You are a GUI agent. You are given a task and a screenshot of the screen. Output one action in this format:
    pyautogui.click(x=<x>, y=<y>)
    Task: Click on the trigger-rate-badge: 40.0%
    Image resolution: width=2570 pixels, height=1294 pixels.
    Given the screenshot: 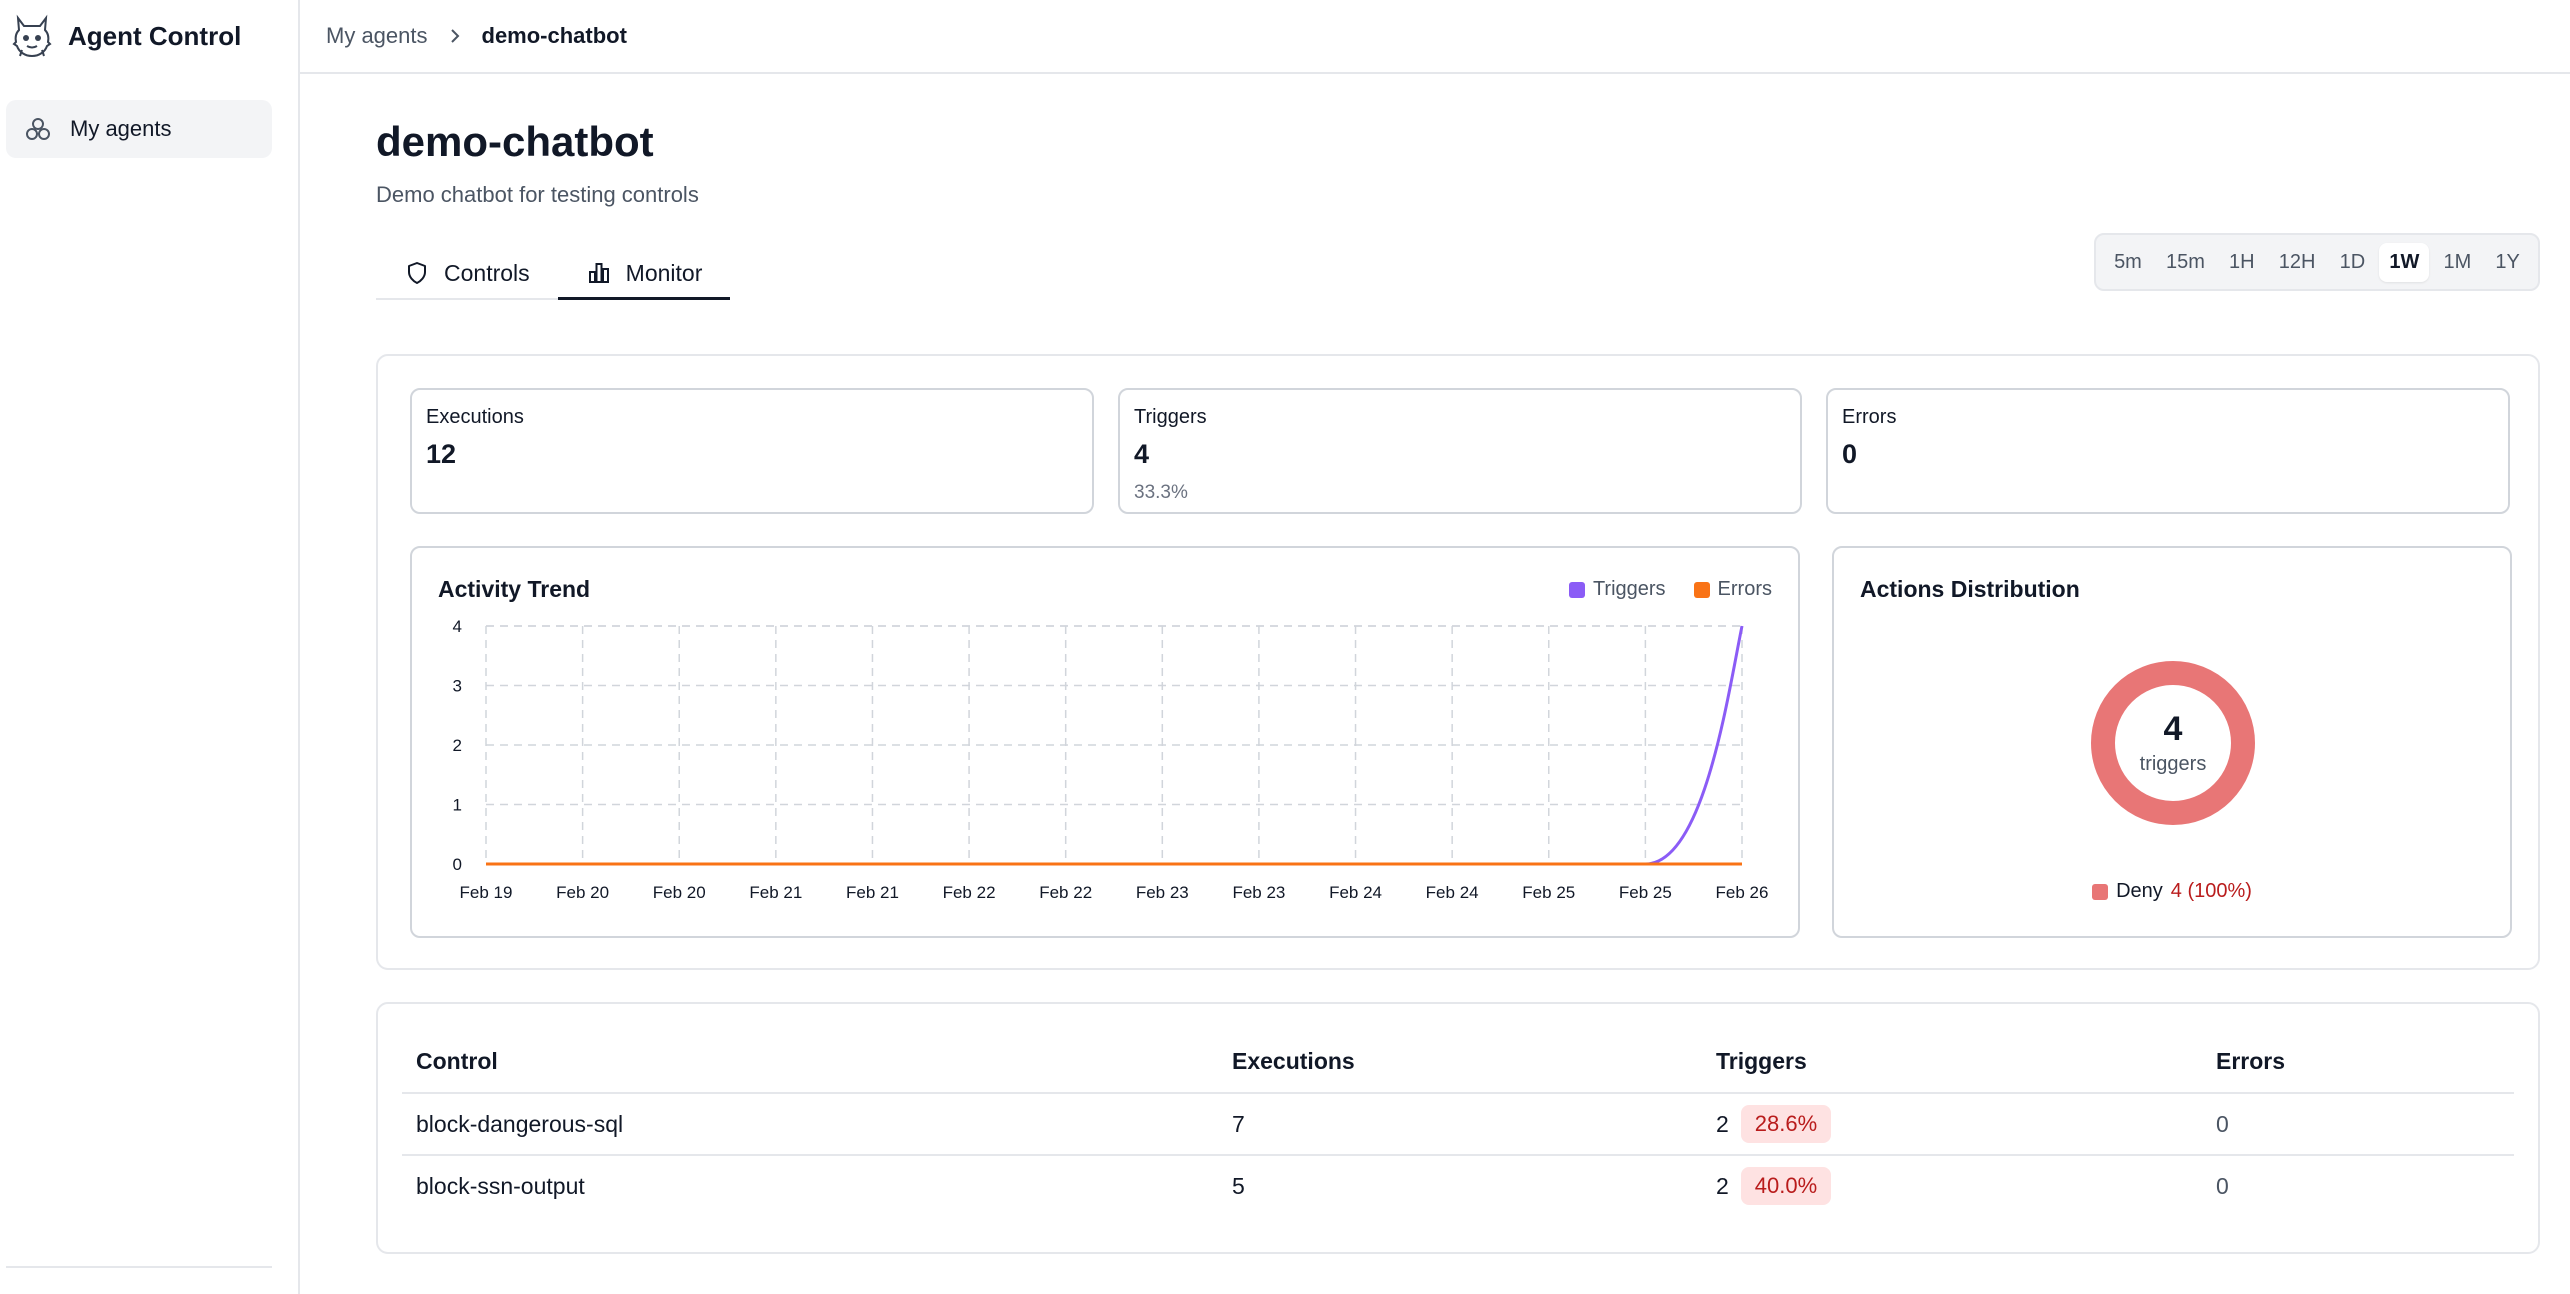 What is the action you would take?
    pyautogui.click(x=1786, y=1186)
    